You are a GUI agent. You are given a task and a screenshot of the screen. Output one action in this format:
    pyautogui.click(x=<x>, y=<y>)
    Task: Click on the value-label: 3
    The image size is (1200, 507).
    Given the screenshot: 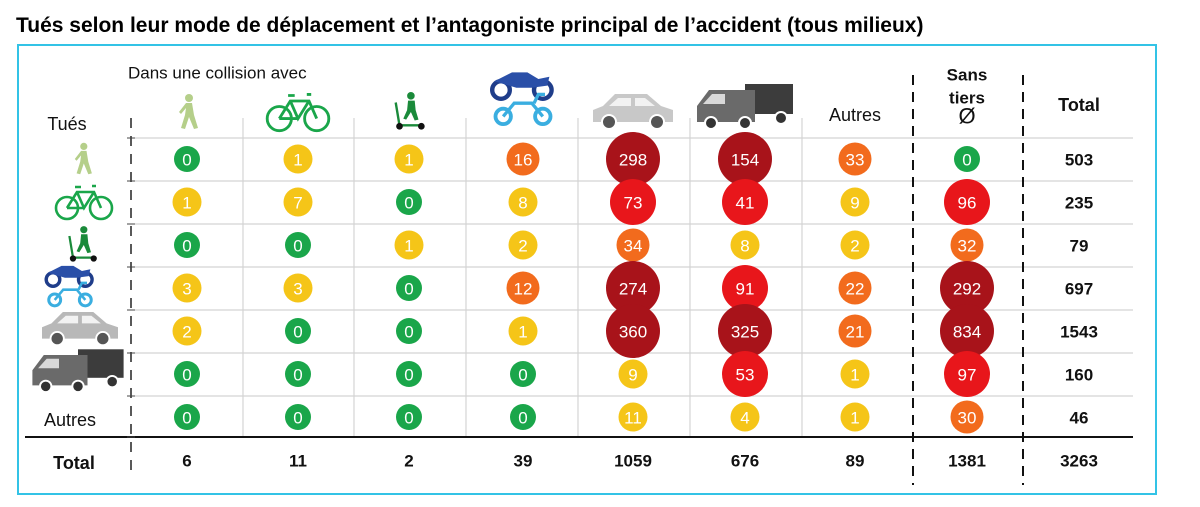 What is the action you would take?
    pyautogui.click(x=297, y=289)
    